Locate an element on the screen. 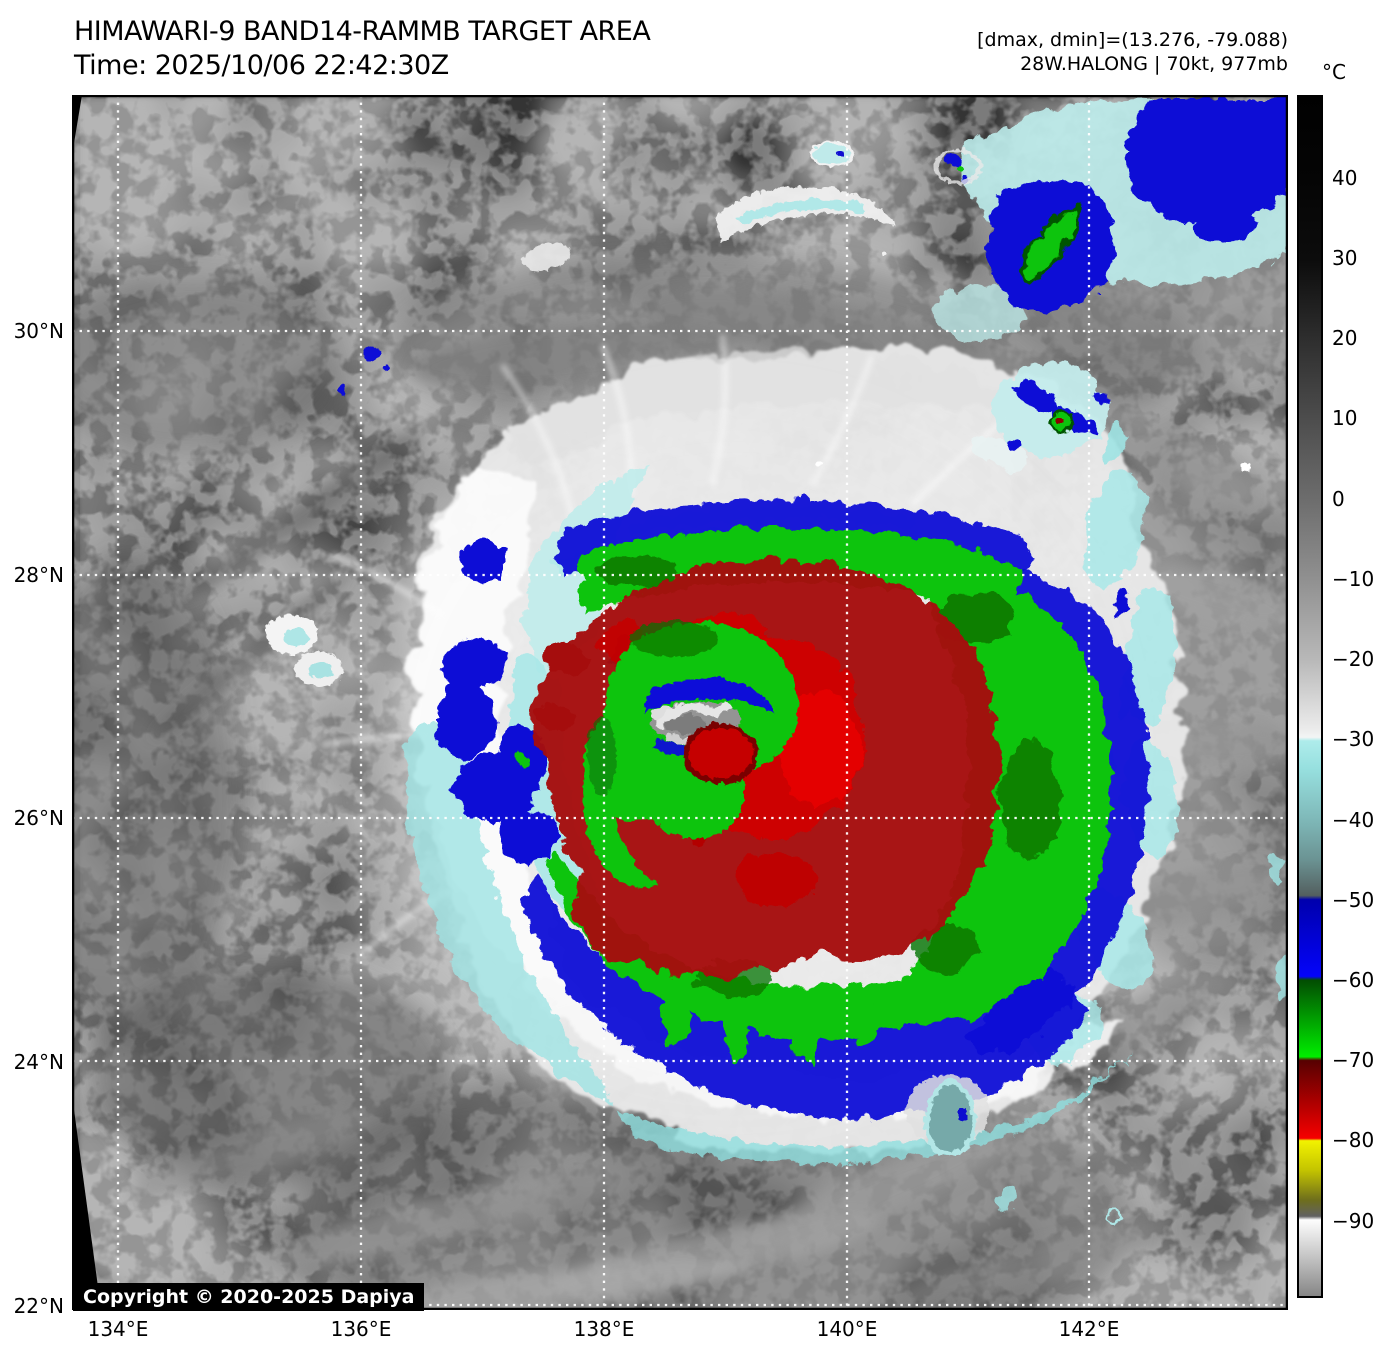 This screenshot has height=1359, width=1390. lon-label: 140°E is located at coordinates (847, 1329).